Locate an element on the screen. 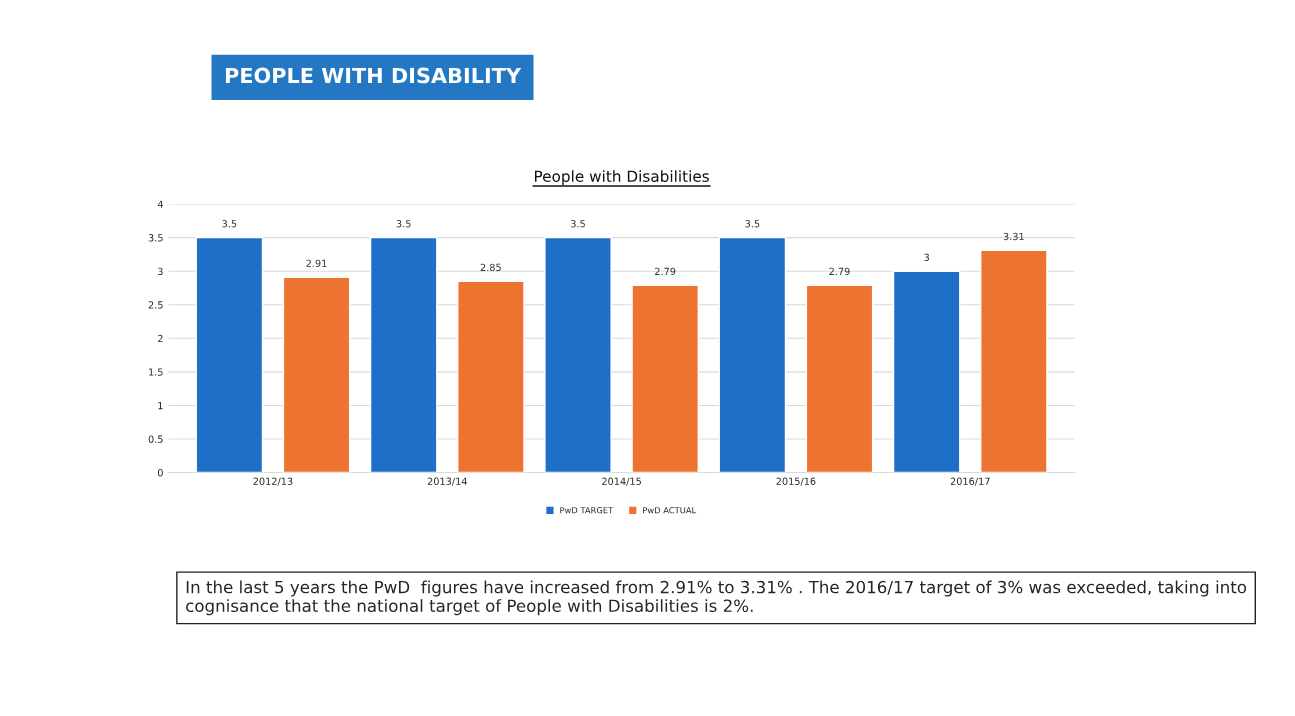  data-label: 3.31 is located at coordinates (1013, 236).